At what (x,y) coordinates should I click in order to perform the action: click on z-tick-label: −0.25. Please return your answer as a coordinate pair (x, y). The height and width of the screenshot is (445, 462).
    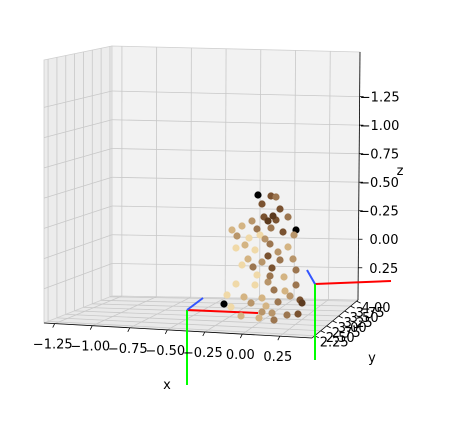
    Looking at the image, I should click on (379, 212).